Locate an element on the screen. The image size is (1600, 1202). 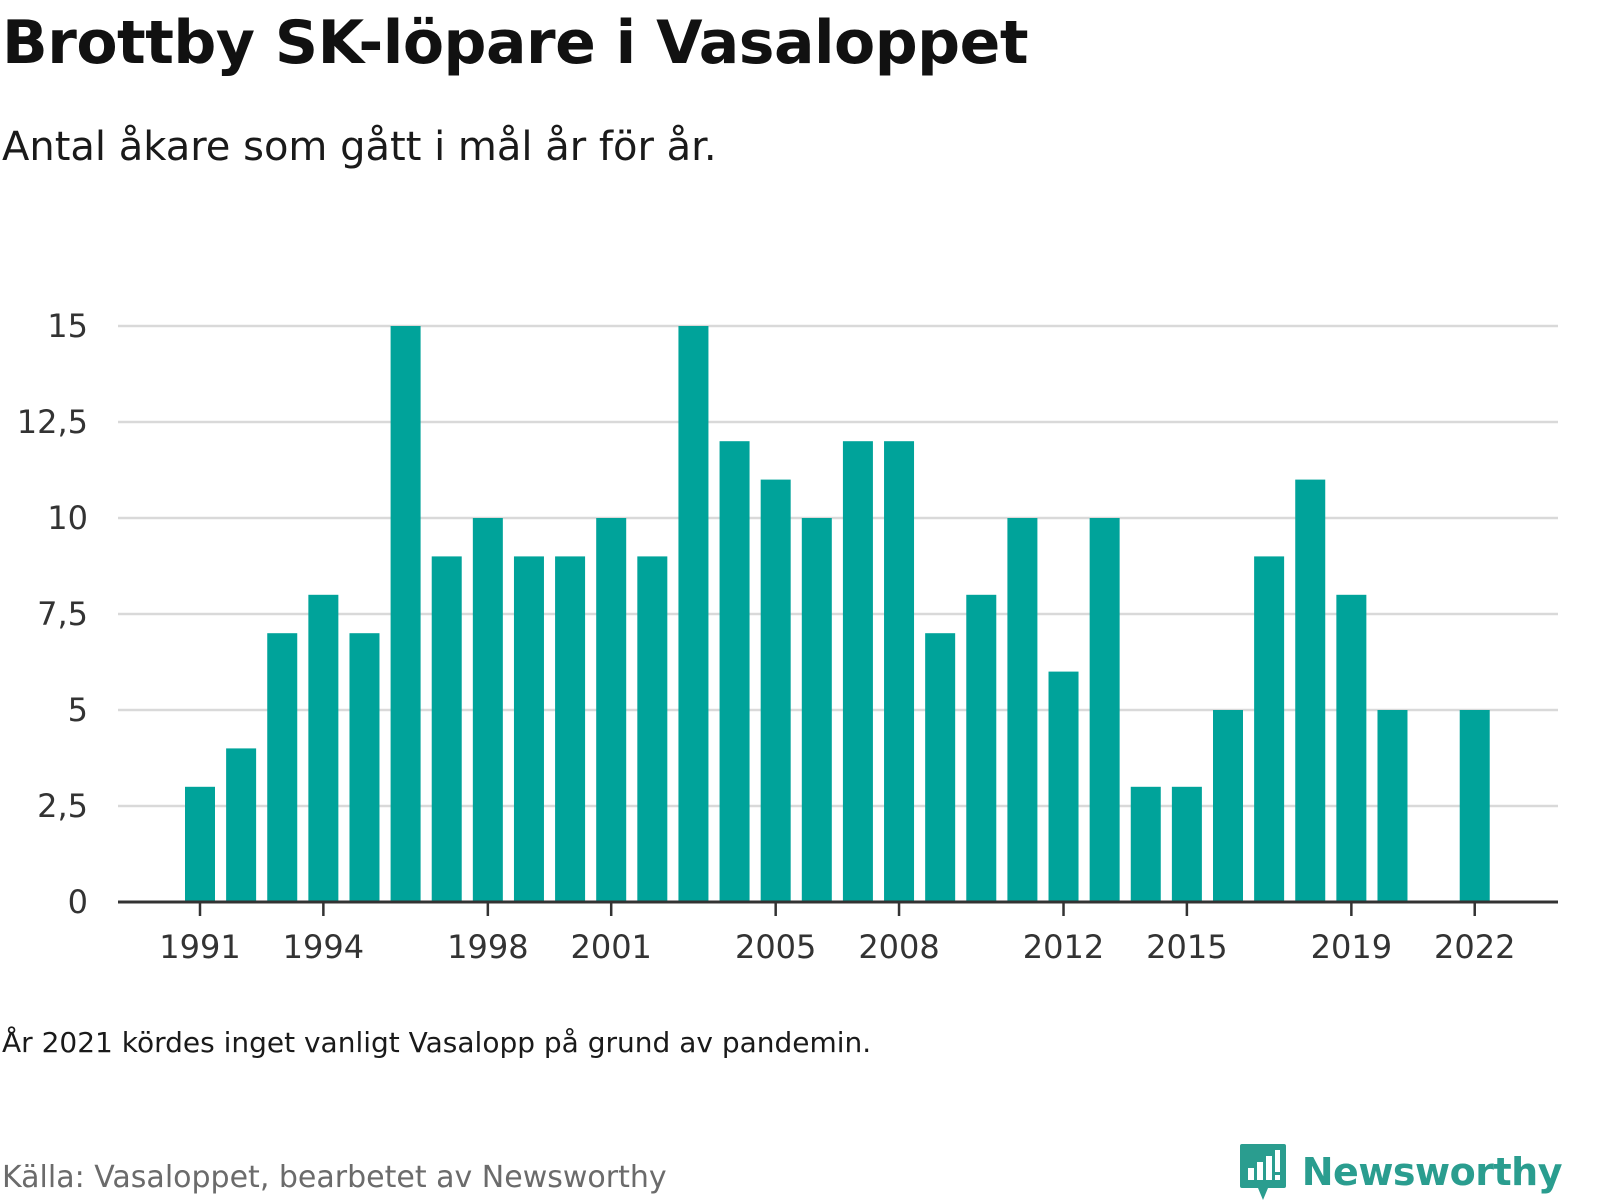
x-tick-label: 1994 is located at coordinates (323, 947).